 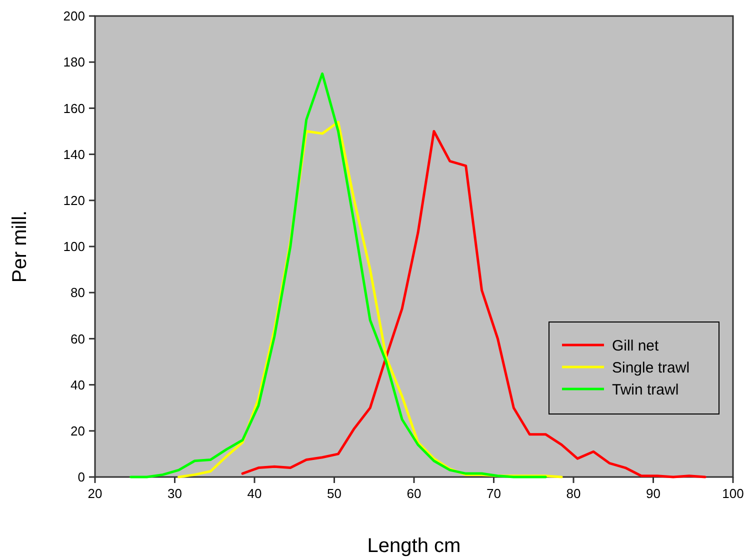 What do you see at coordinates (74, 62) in the screenshot?
I see `y-tick-label: 180` at bounding box center [74, 62].